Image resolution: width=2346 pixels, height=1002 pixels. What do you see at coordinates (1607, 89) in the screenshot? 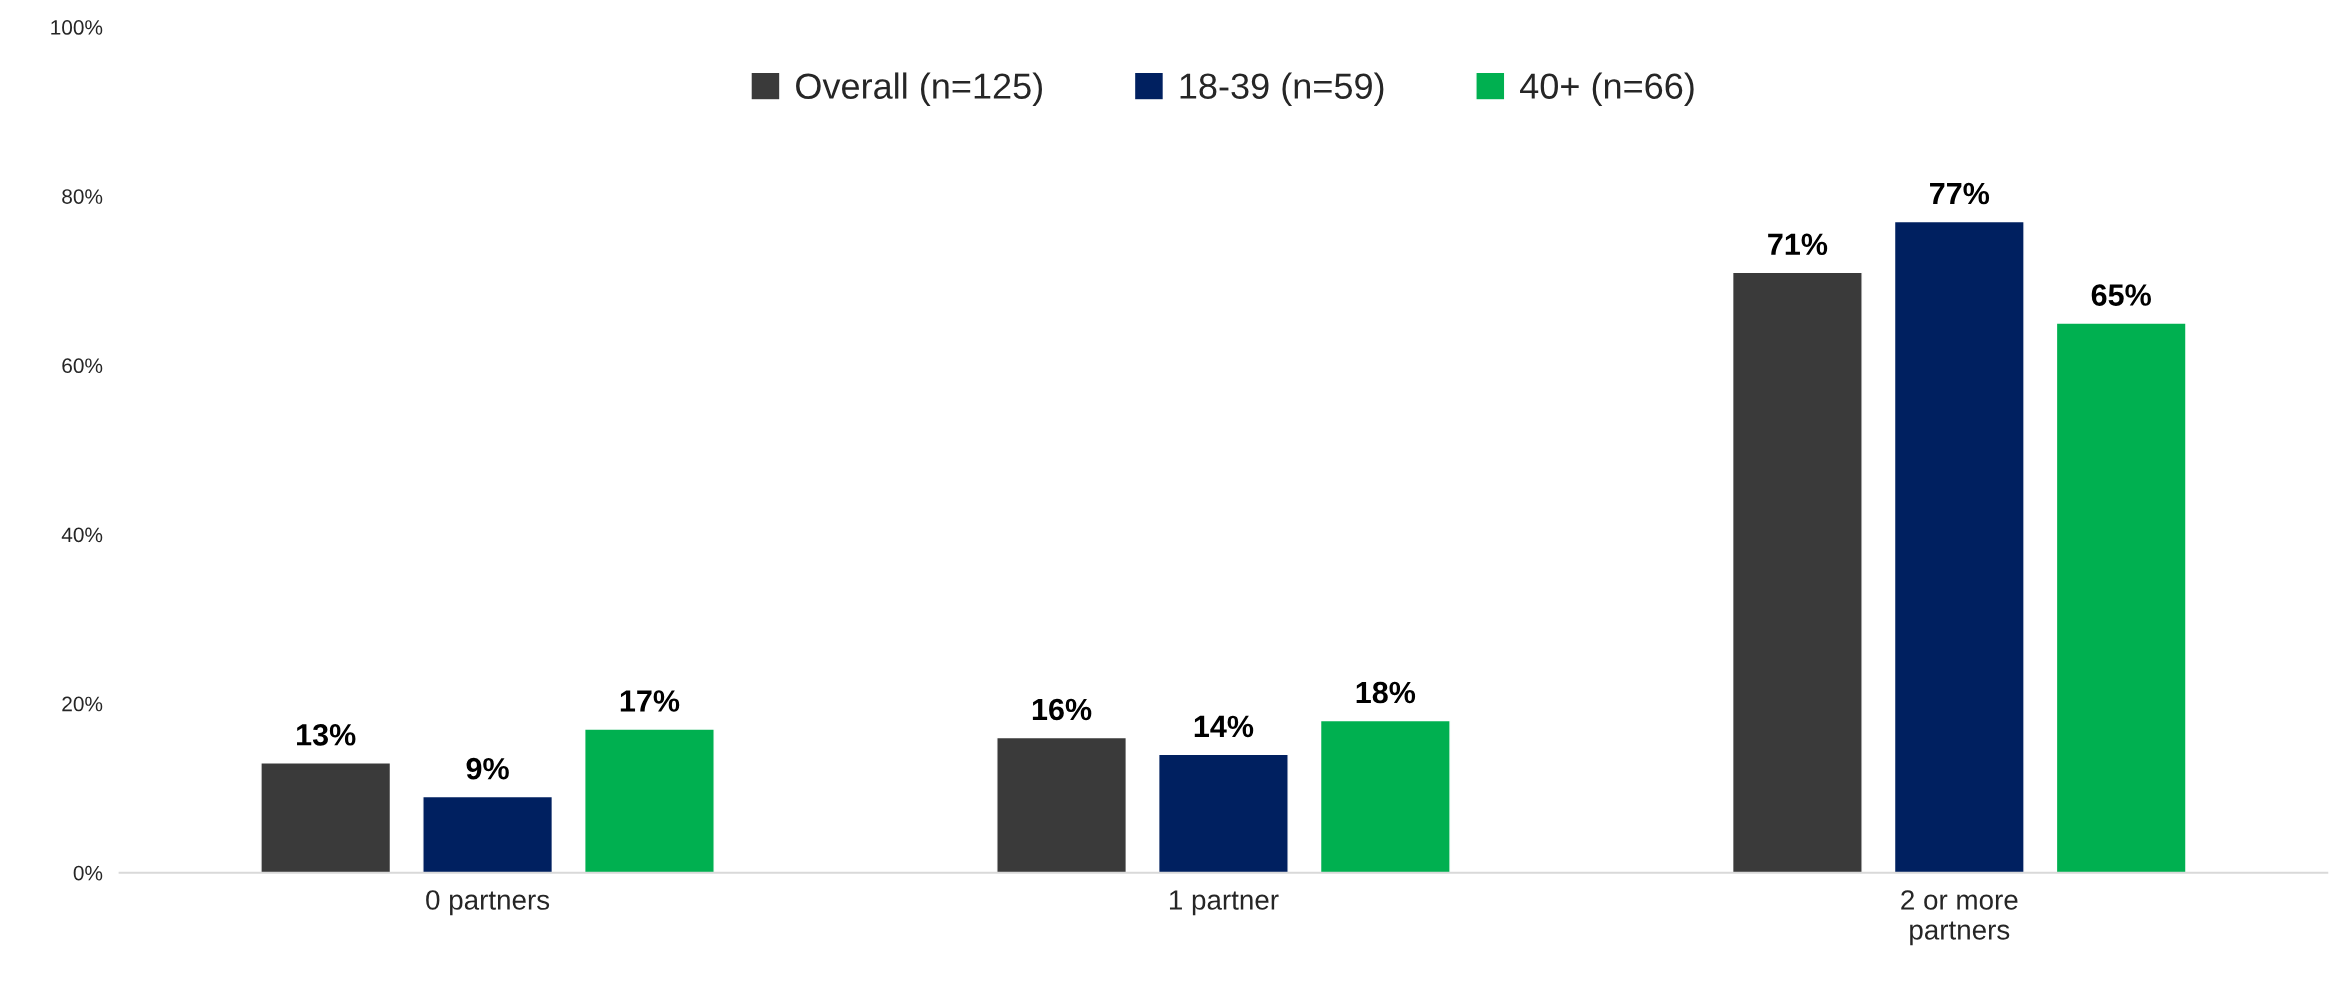
I see `legend-label: 40+ (n=66)` at bounding box center [1607, 89].